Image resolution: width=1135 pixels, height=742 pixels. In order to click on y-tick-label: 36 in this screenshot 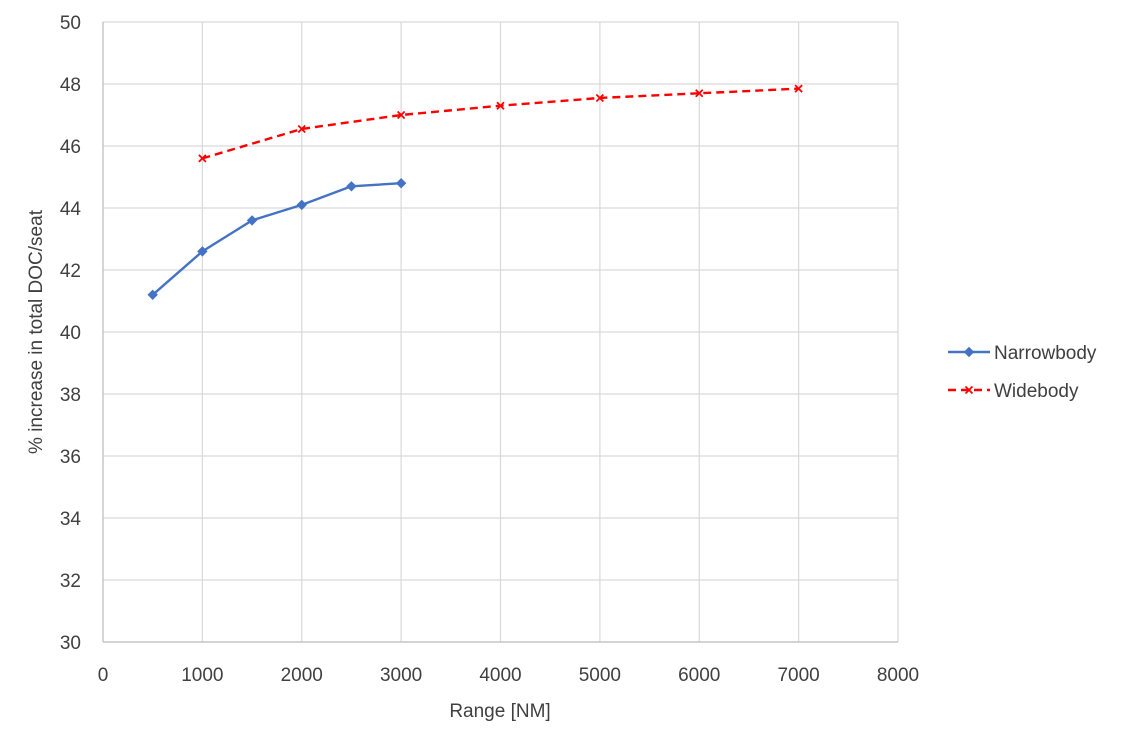, I will do `click(70, 457)`.